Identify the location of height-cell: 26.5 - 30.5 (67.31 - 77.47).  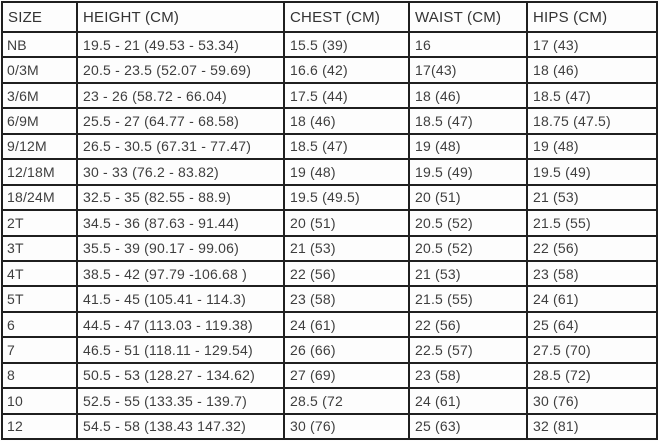
(180, 146).